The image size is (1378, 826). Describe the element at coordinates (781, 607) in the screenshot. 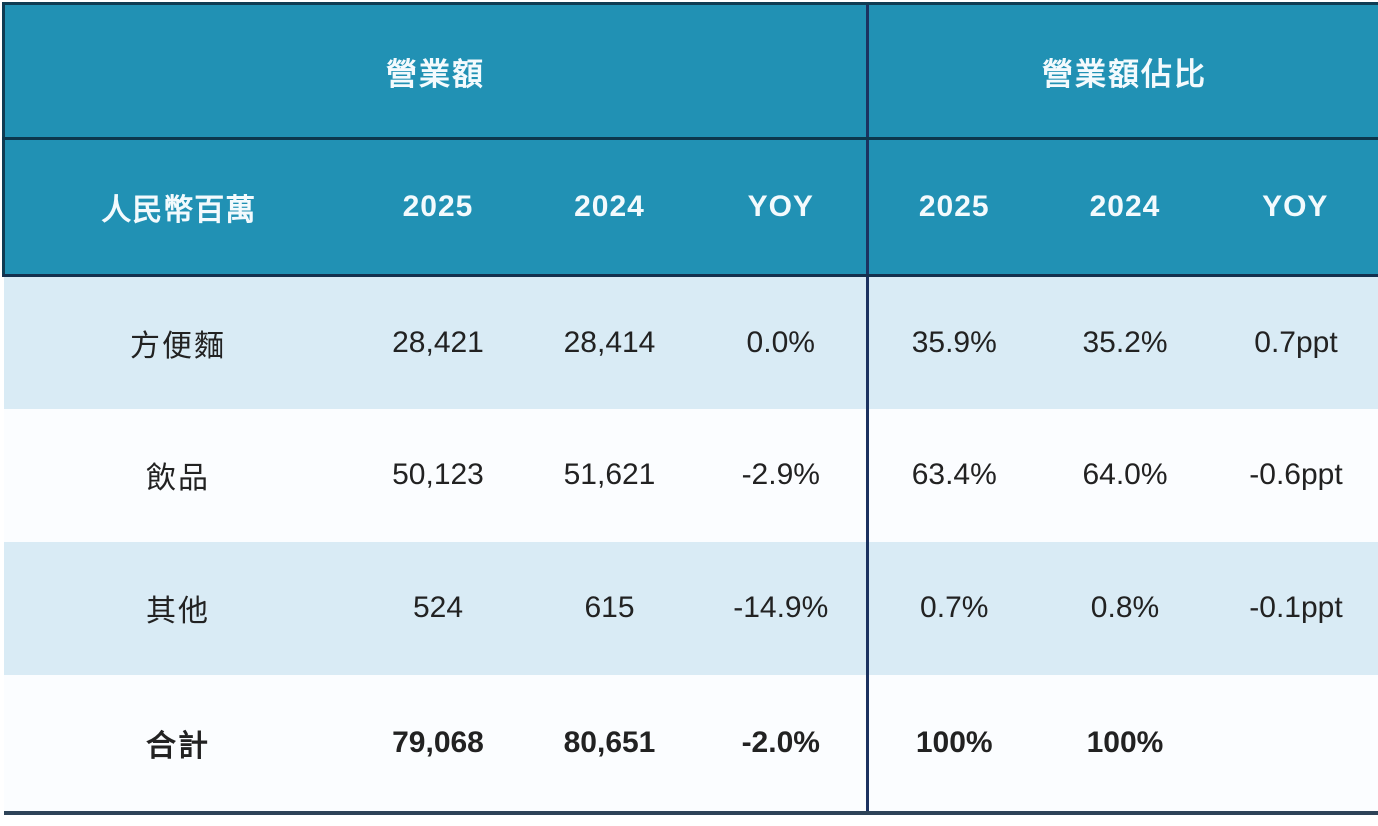

I see `cell-rev-yoy: -14.9%` at that location.